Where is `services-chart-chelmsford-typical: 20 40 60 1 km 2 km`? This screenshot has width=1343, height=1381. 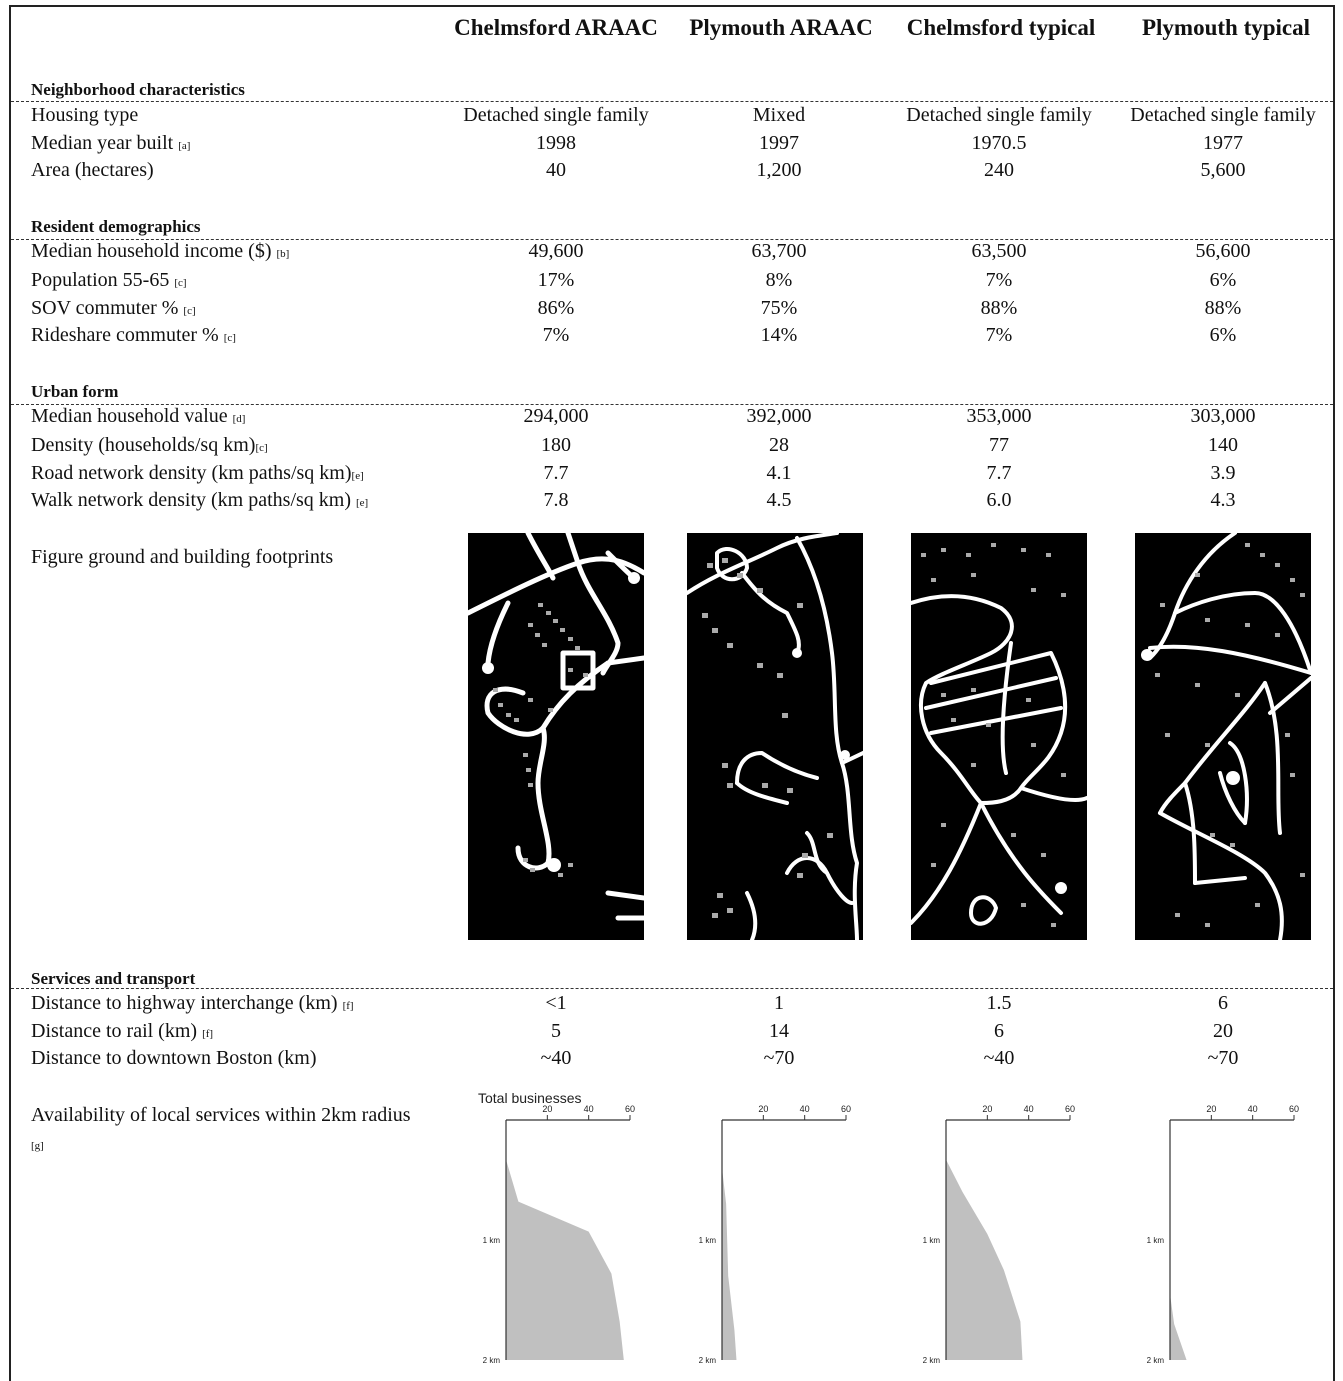 services-chart-chelmsford-typical: 20 40 60 1 km 2 km is located at coordinates (995, 1231).